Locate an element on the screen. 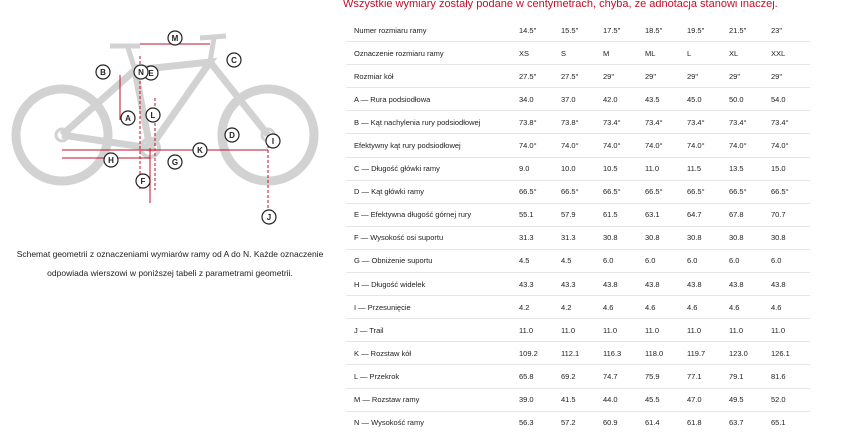 The width and height of the screenshot is (844, 437). row-label: H — Długość widelek is located at coordinates (431, 284).